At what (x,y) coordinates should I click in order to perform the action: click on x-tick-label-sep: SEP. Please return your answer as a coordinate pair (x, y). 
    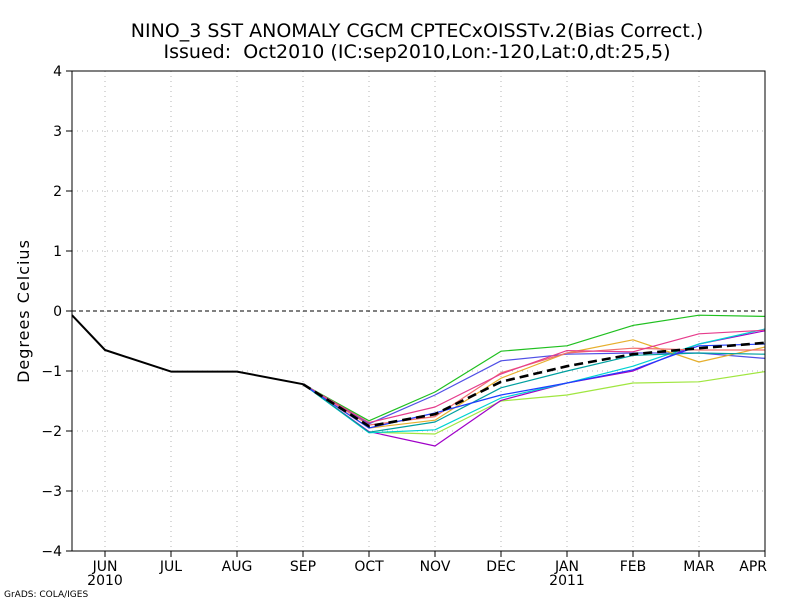
    Looking at the image, I should click on (303, 567).